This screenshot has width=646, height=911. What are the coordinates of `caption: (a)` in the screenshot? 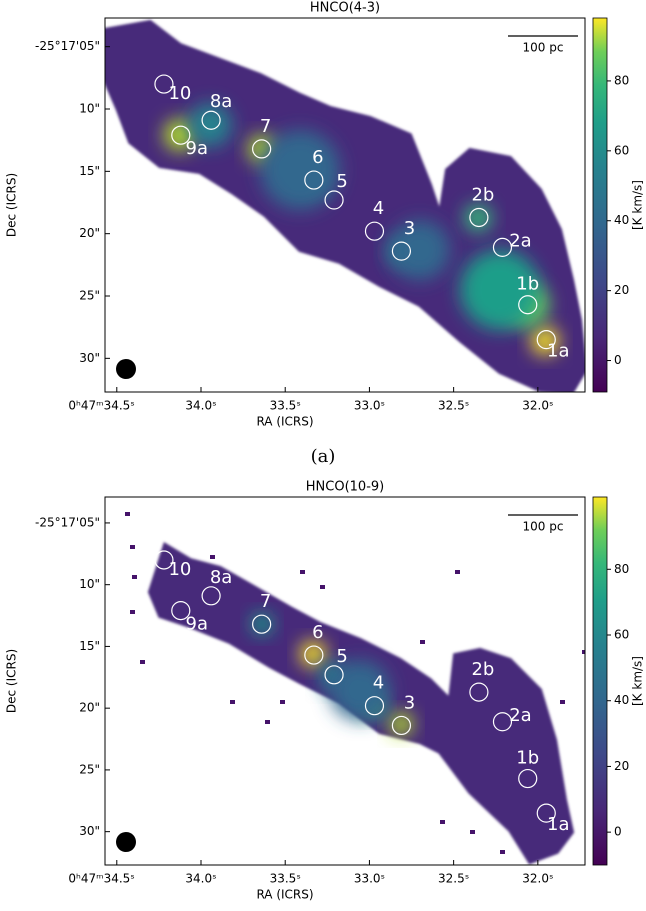 It's located at (323, 456).